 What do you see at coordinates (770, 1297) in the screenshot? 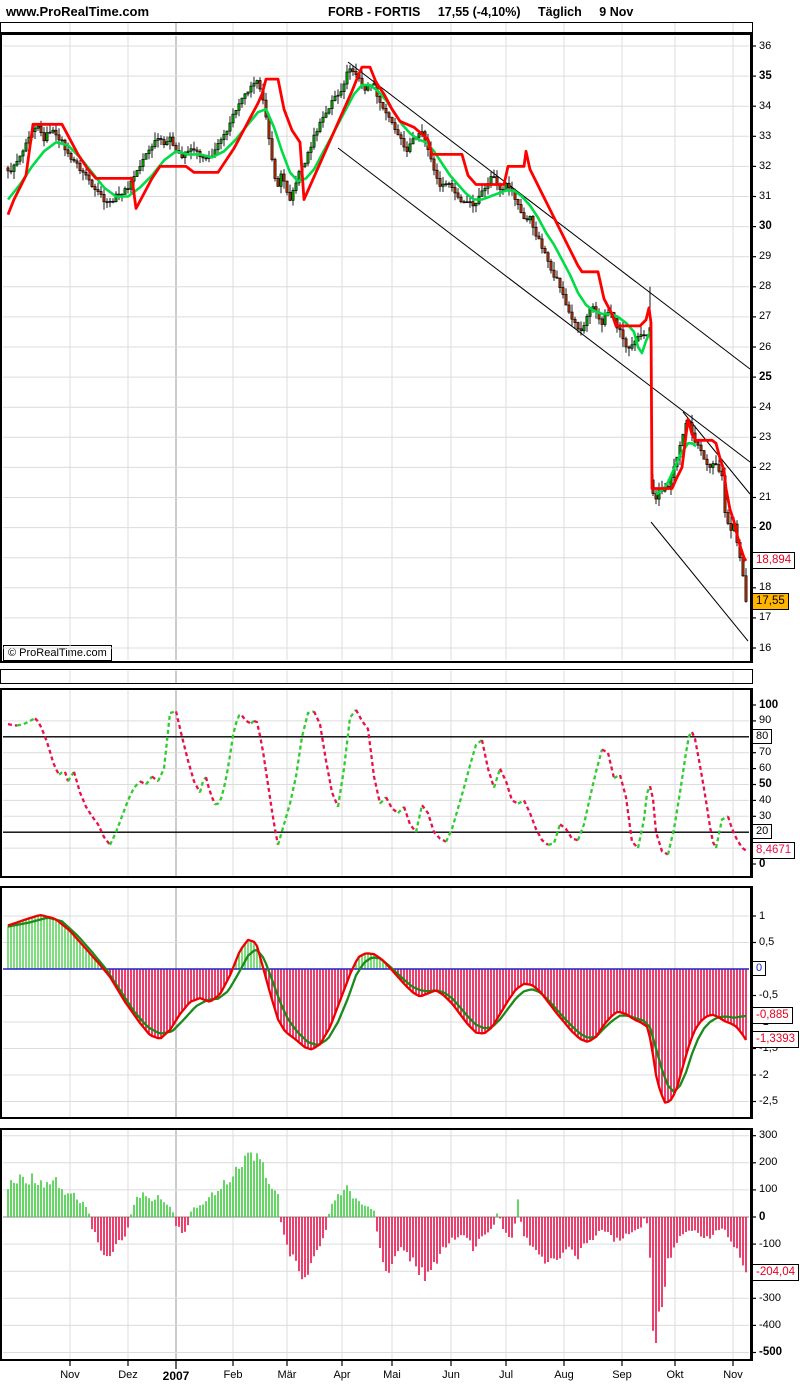
I see `axis-tick-label: -300` at bounding box center [770, 1297].